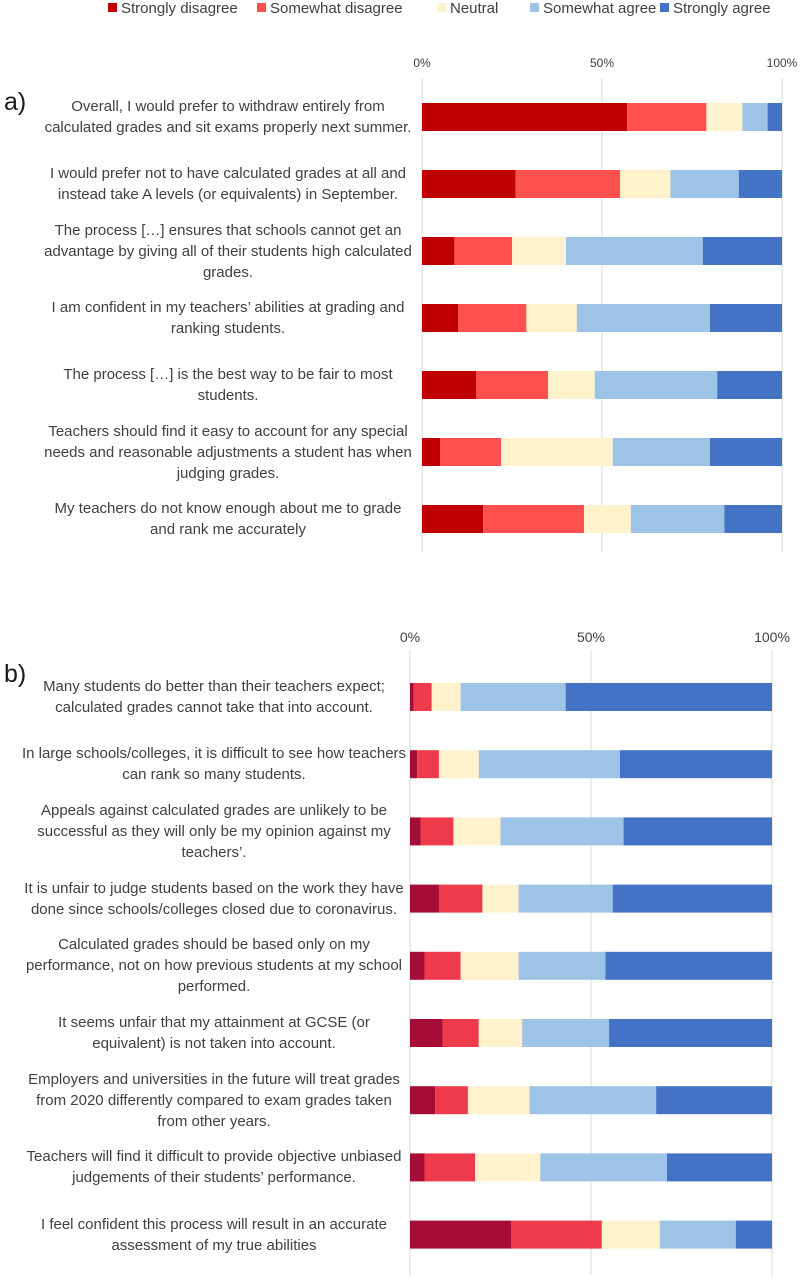 This screenshot has width=801, height=1280. What do you see at coordinates (179, 8) in the screenshot?
I see `legend-label: Strongly disagree` at bounding box center [179, 8].